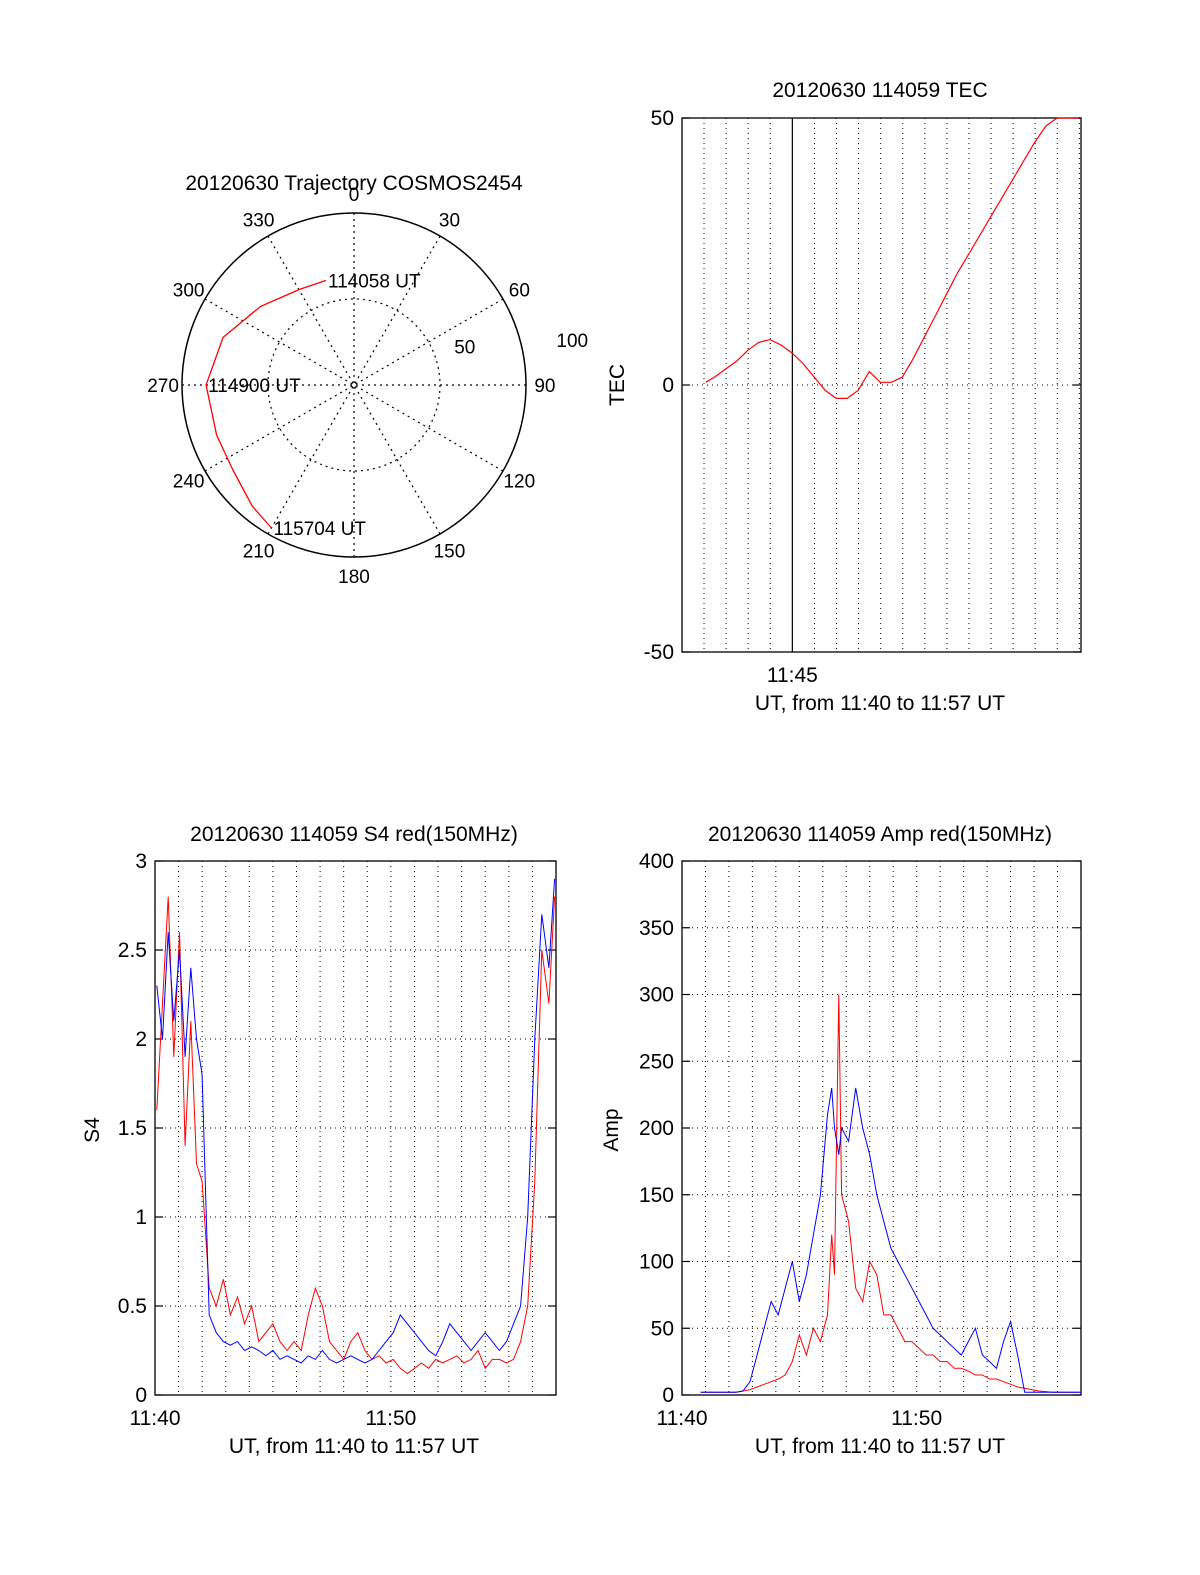  I want to click on tec-plot-frame, so click(881, 385).